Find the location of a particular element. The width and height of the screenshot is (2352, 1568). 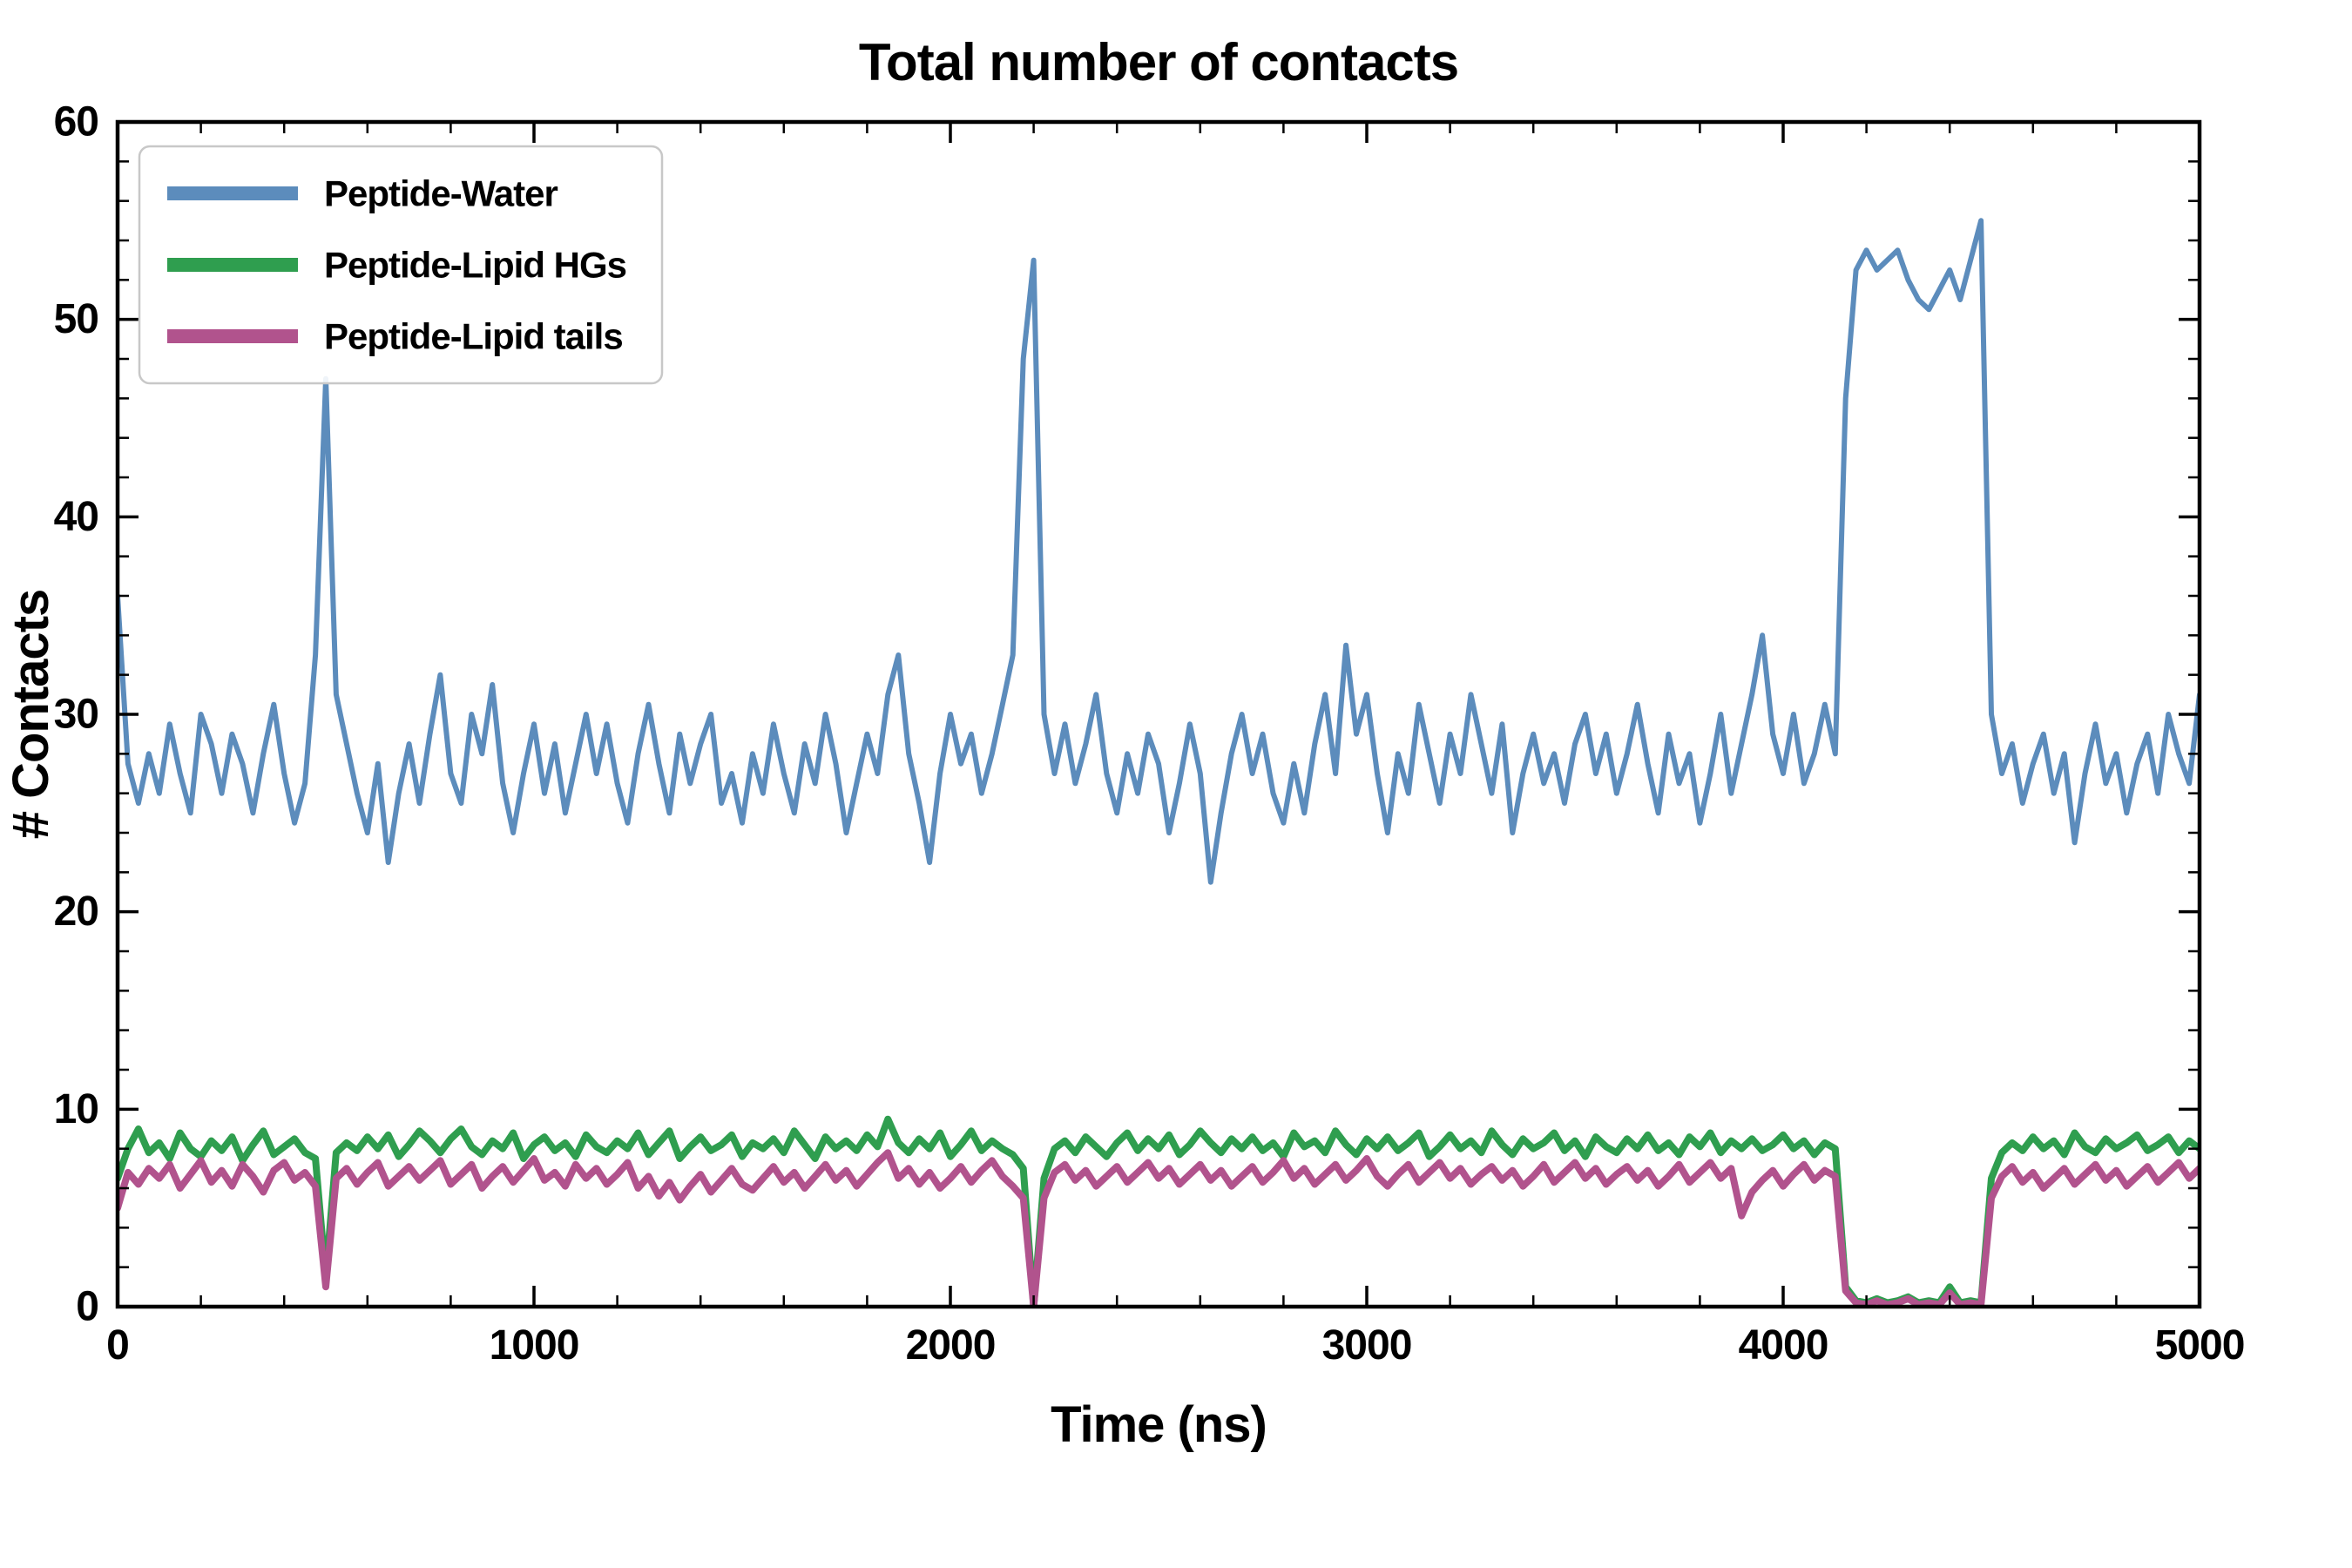

x-tick-label: 5000 is located at coordinates (2200, 1345).